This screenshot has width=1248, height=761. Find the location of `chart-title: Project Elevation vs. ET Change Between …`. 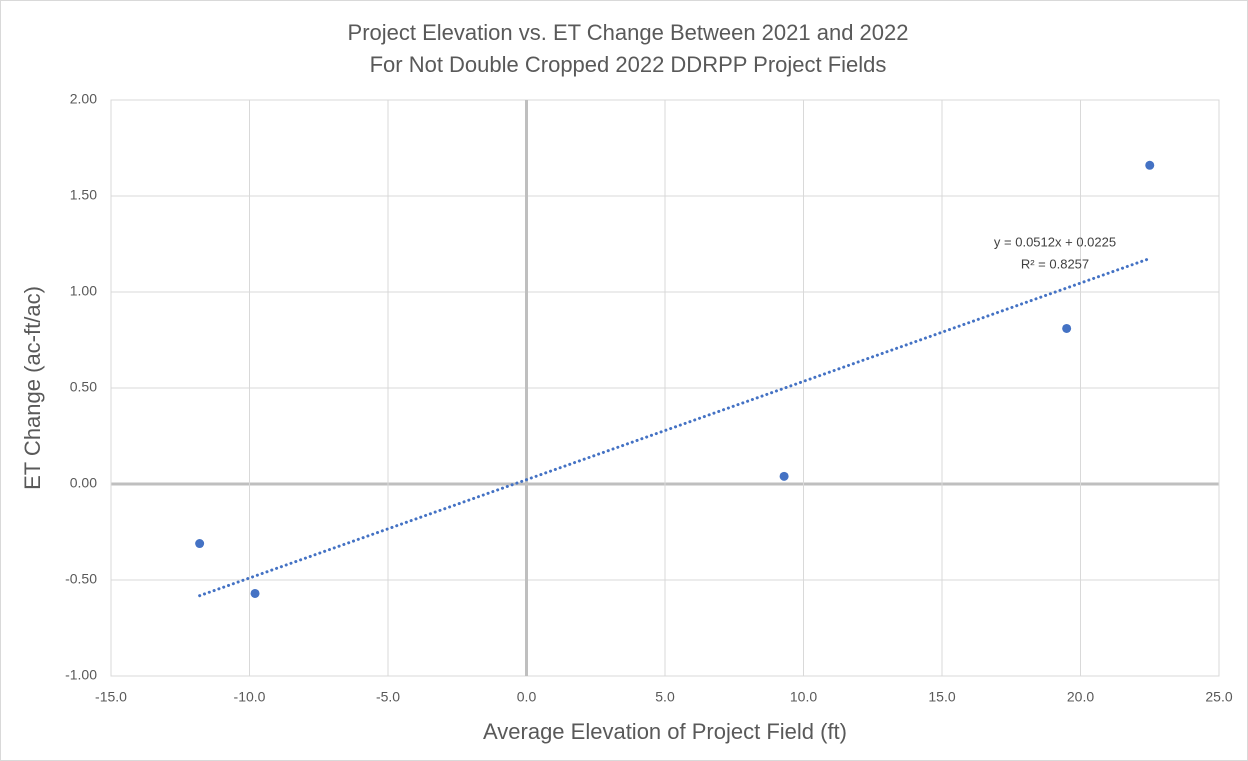

chart-title: Project Elevation vs. ET Change Between … is located at coordinates (628, 32).